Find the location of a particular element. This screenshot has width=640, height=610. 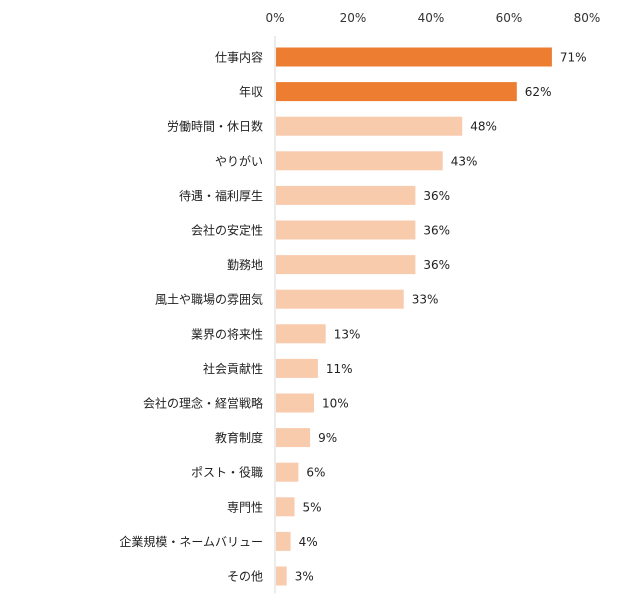

value-label: 43% is located at coordinates (464, 161).